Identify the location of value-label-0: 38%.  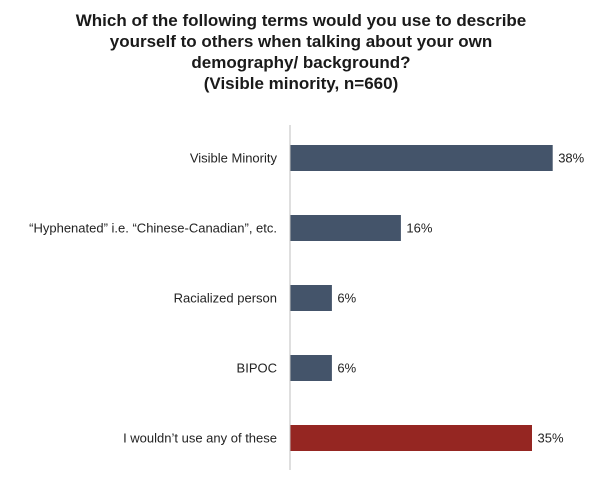
(571, 158).